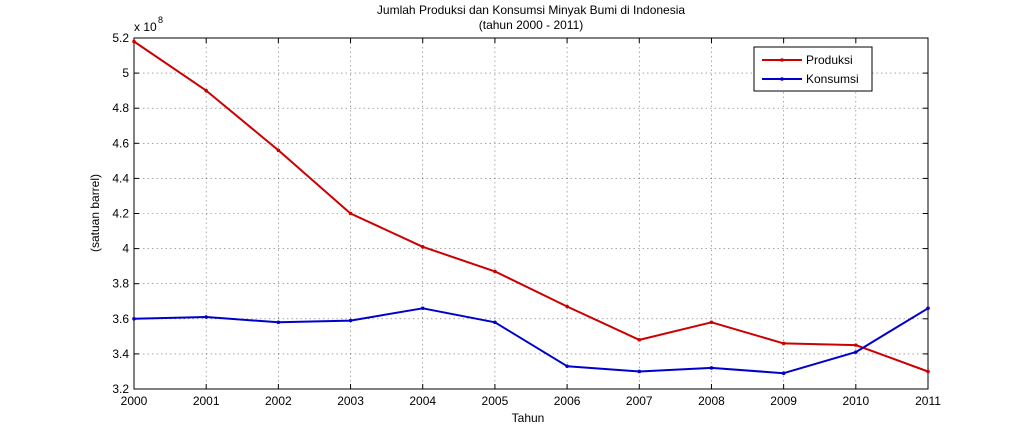  I want to click on x-tick-label: 2001, so click(206, 401).